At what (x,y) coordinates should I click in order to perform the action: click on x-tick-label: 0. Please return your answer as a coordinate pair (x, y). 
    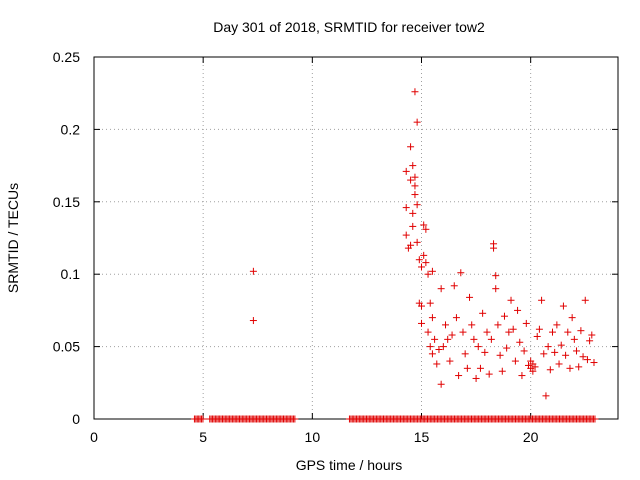
    Looking at the image, I should click on (94, 437).